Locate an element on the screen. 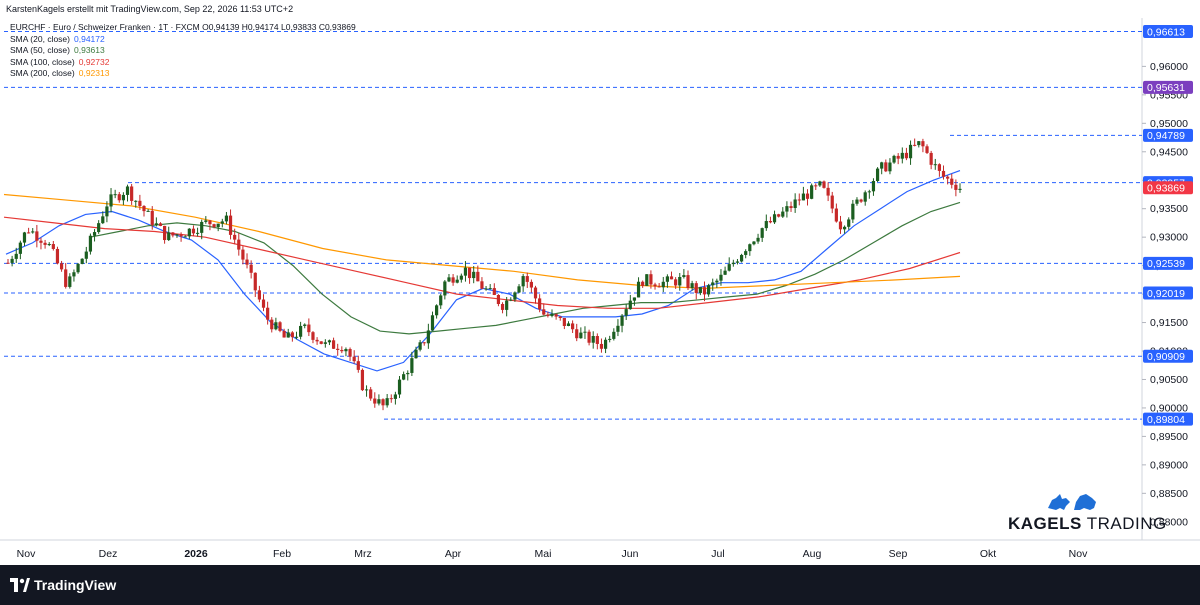 Image resolution: width=1200 pixels, height=605 pixels. price-tag-label: 0,92019 is located at coordinates (1166, 294).